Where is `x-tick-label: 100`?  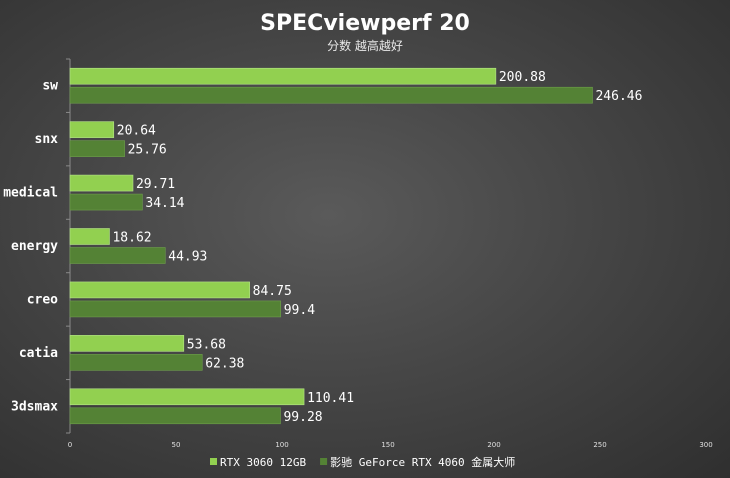
x-tick-label: 100 is located at coordinates (281, 445).